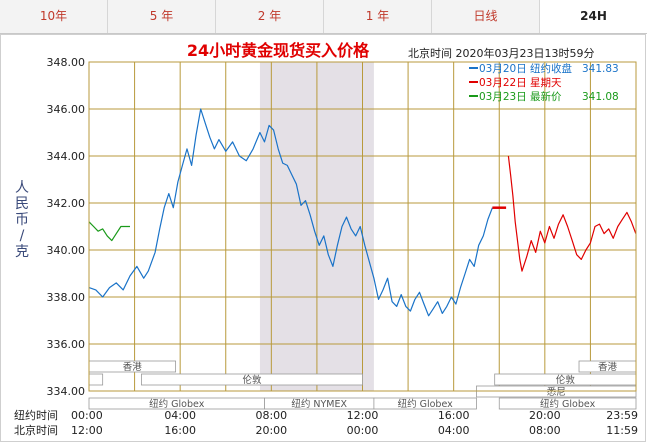  What do you see at coordinates (22, 204) in the screenshot?
I see `y-axis-label: 民` at bounding box center [22, 204].